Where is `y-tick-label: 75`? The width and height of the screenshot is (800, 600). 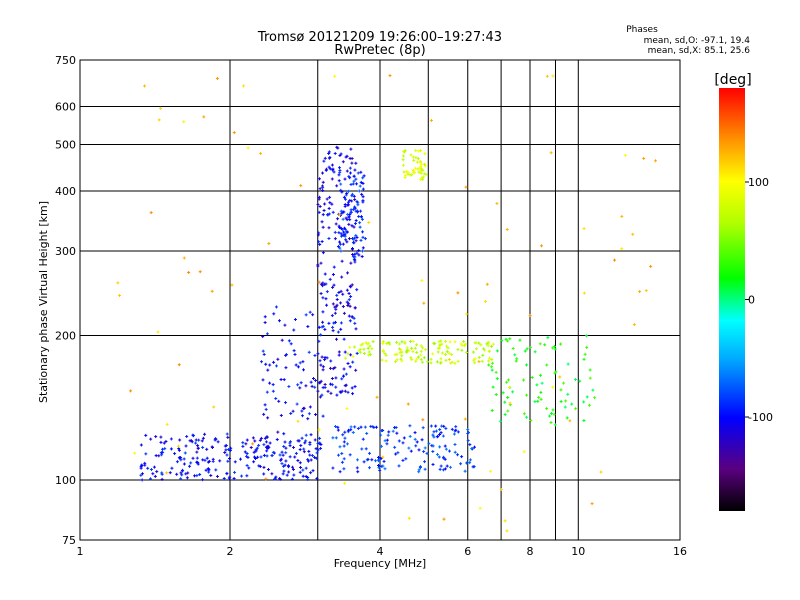
y-tick-label: 75 is located at coordinates (69, 540).